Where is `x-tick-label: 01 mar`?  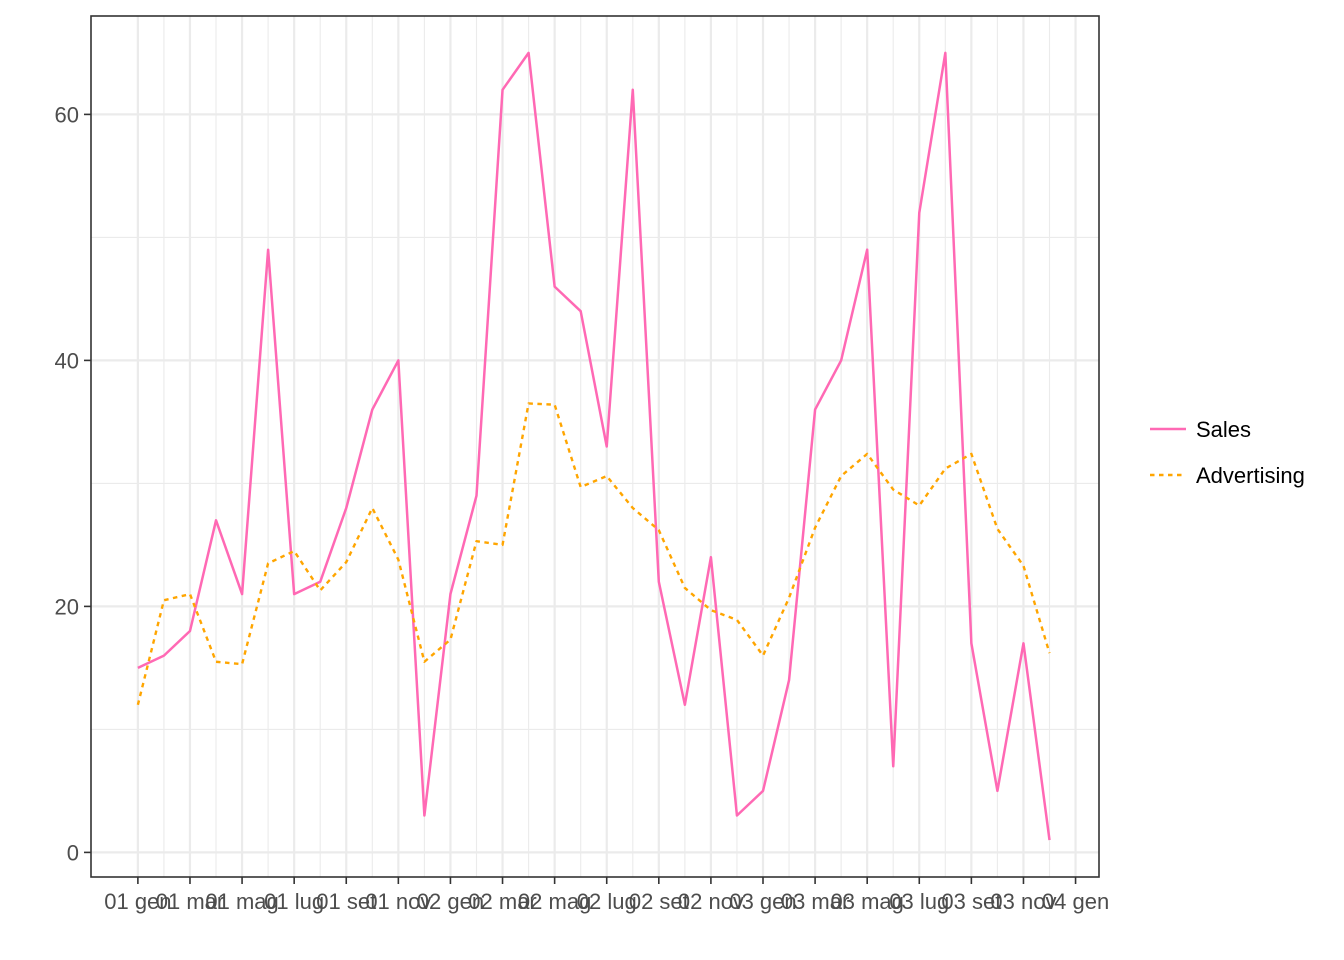 x-tick-label: 01 mar is located at coordinates (190, 901).